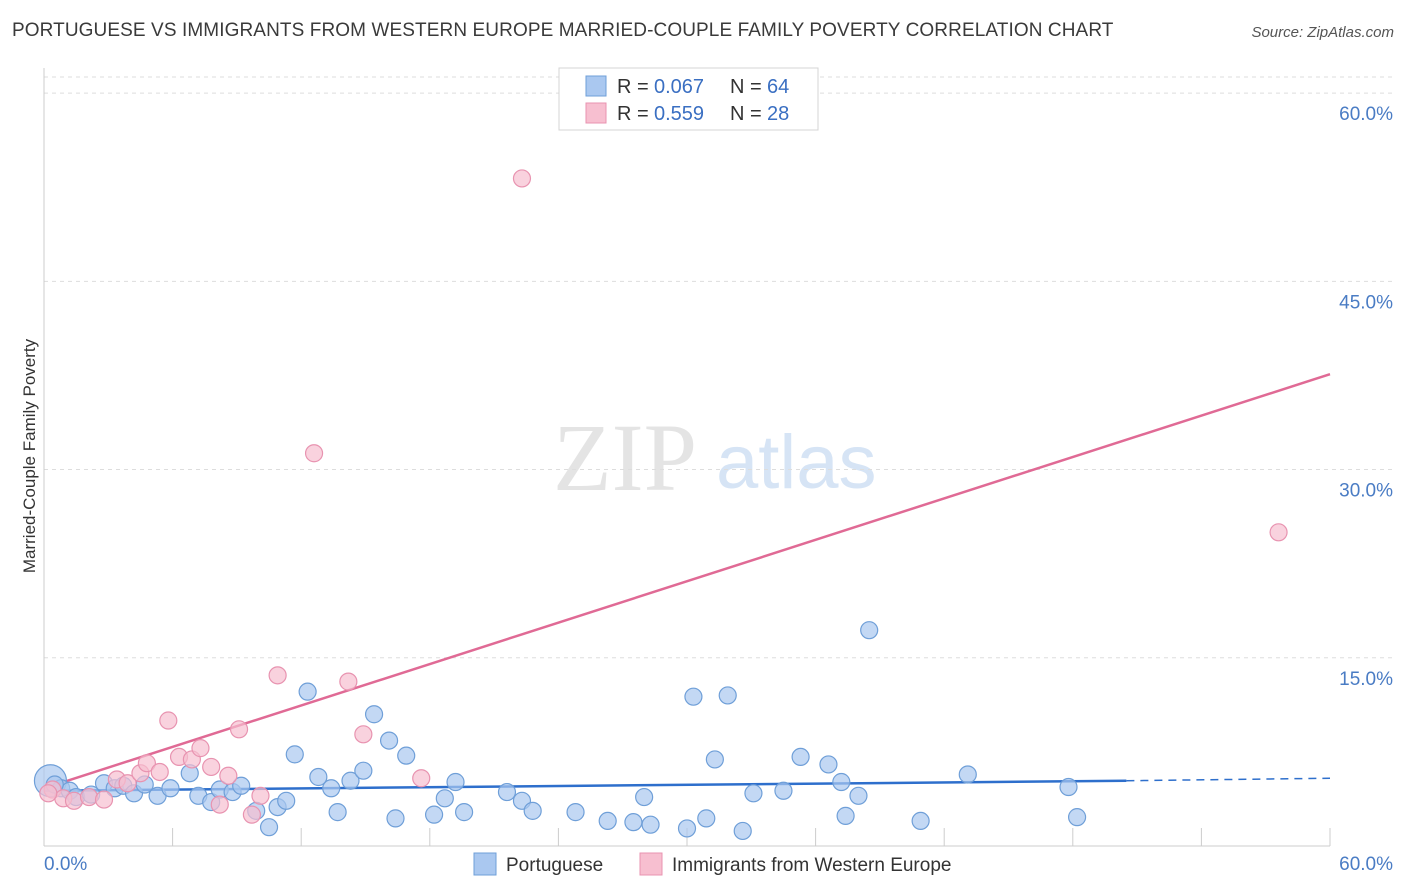 The width and height of the screenshot is (1406, 892). I want to click on legend-n-label-1: N =, so click(746, 87).